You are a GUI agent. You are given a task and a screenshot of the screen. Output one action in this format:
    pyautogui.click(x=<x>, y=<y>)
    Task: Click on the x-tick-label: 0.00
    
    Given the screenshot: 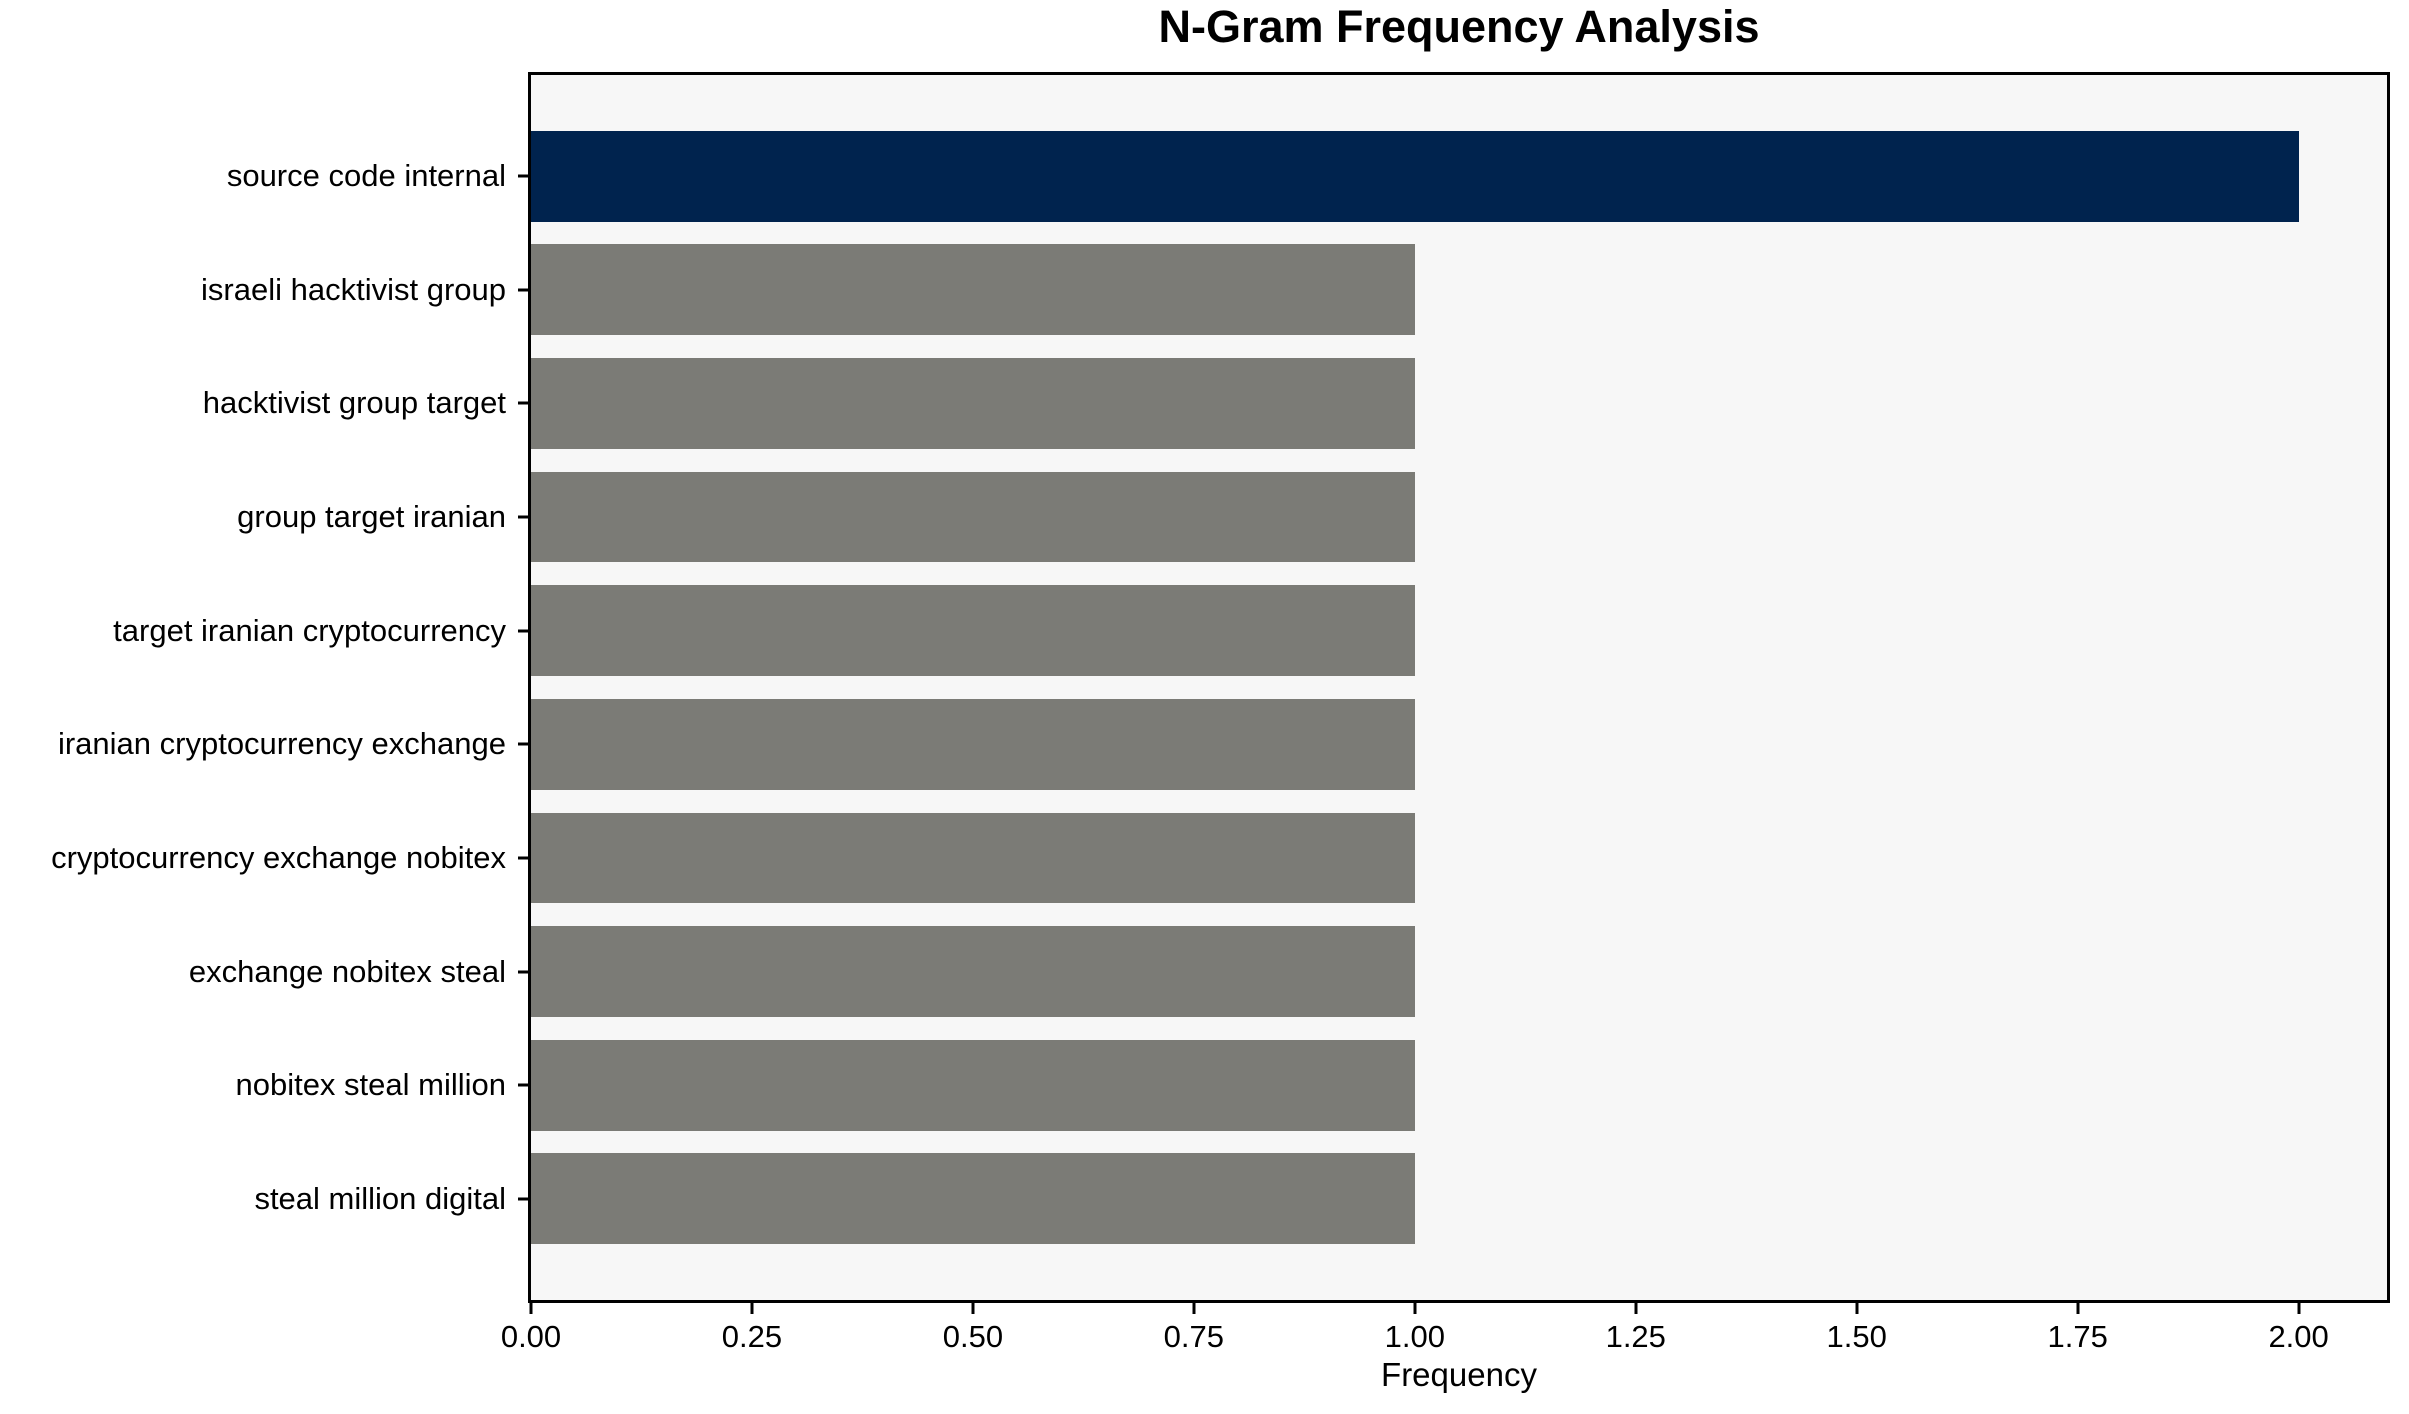 What is the action you would take?
    pyautogui.click(x=531, y=1336)
    